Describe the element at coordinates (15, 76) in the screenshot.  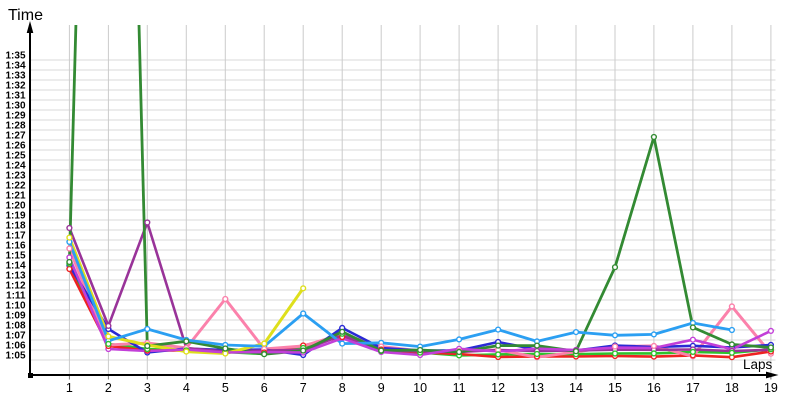
I see `svg-text: 1:33` at that location.